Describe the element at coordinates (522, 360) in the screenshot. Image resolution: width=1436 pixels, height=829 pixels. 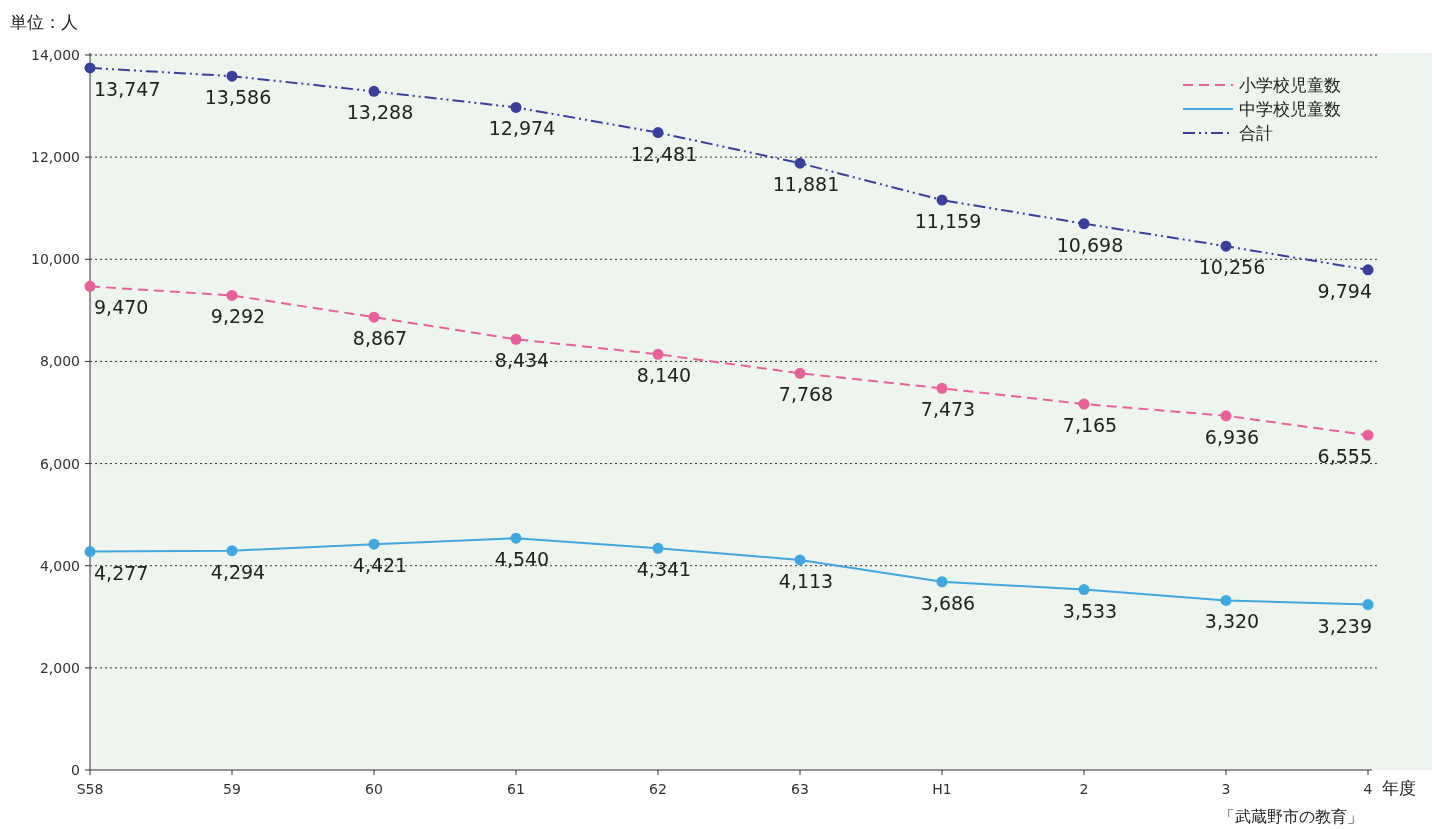
I see `data-label: 8,434` at that location.